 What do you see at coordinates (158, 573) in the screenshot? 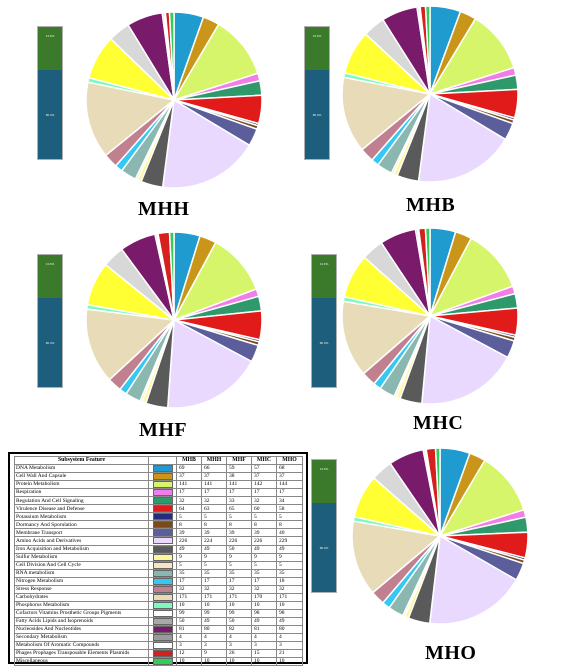
I see `table-row: RNA metabolism 35 35 35 35 35` at bounding box center [158, 573].